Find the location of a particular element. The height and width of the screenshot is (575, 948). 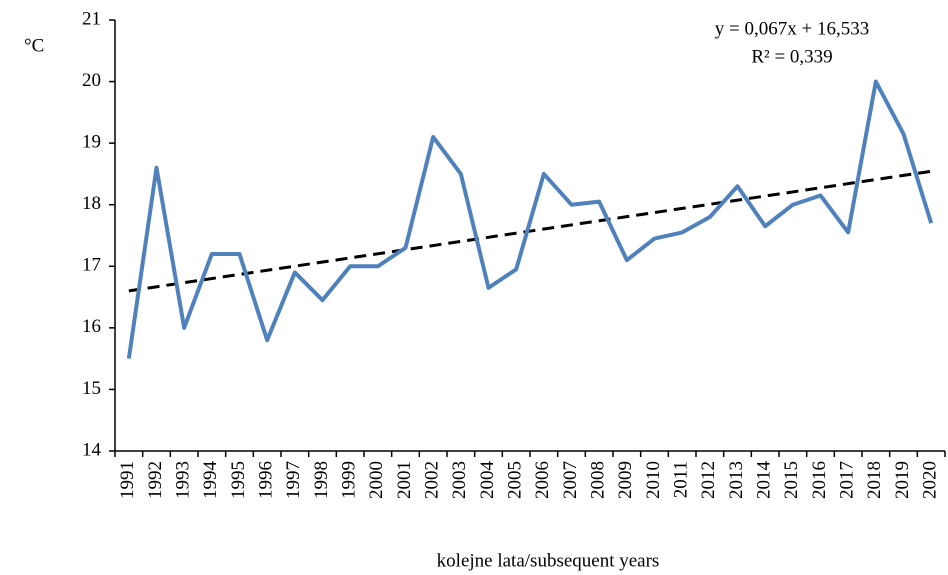

x-tick-label: 2004 is located at coordinates (487, 480).